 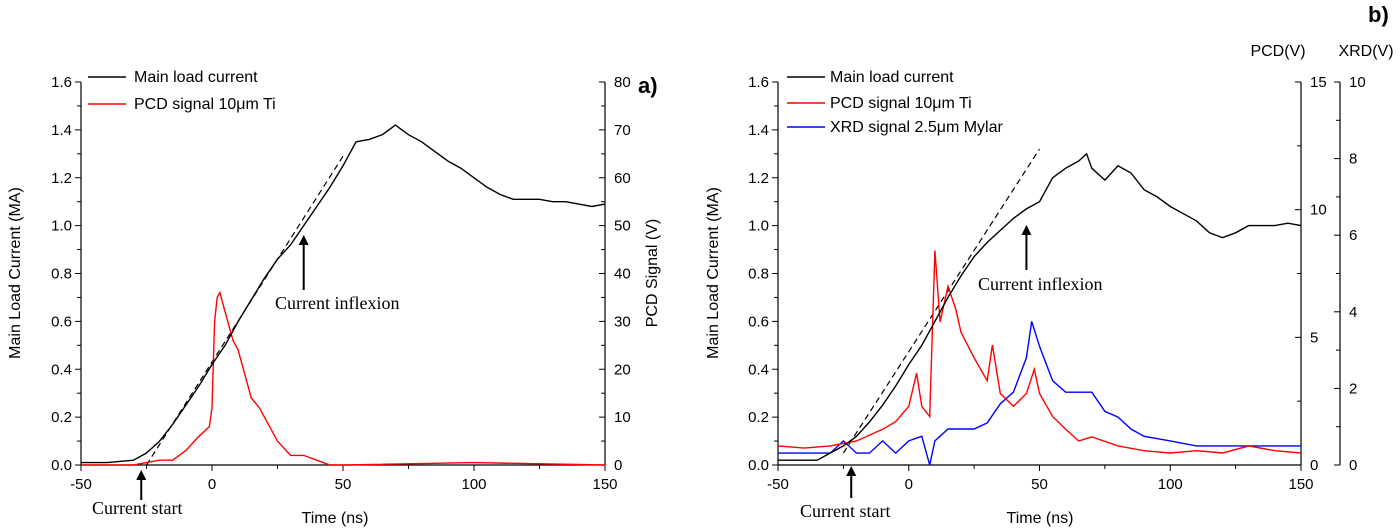 What do you see at coordinates (622, 82) in the screenshot?
I see `y2-tick-label: 80` at bounding box center [622, 82].